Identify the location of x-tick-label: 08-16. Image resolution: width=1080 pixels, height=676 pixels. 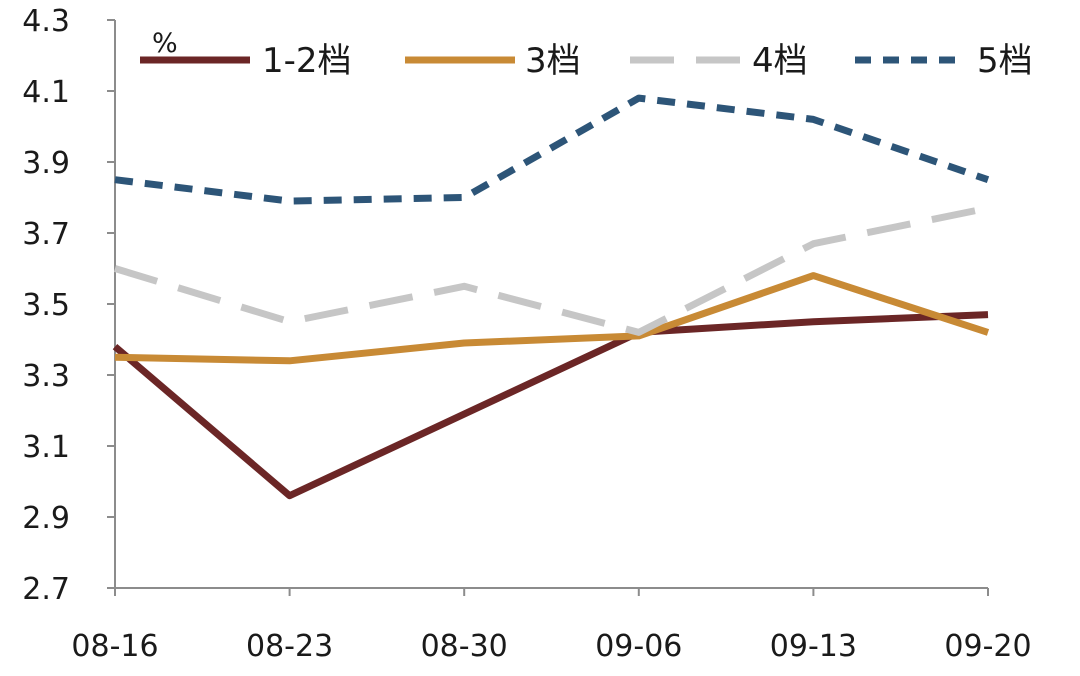
(114, 646).